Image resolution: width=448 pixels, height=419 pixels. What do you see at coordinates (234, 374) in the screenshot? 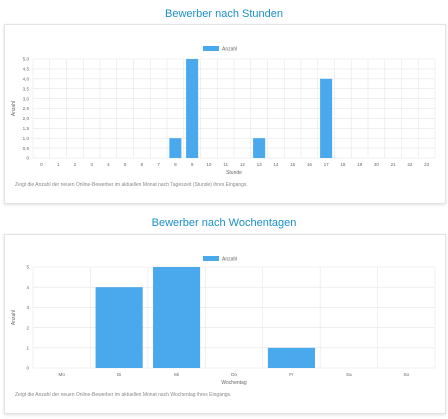
I see `x-tick-label: Do` at bounding box center [234, 374].